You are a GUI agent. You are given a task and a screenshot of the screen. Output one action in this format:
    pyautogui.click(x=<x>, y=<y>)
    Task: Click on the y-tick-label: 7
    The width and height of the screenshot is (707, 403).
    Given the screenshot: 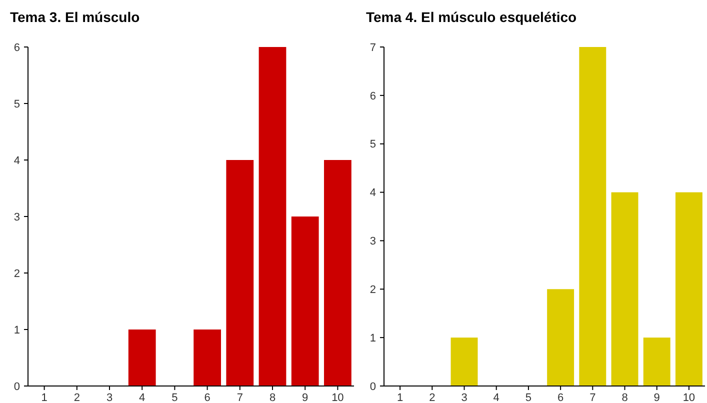 What is the action you would take?
    pyautogui.click(x=373, y=48)
    